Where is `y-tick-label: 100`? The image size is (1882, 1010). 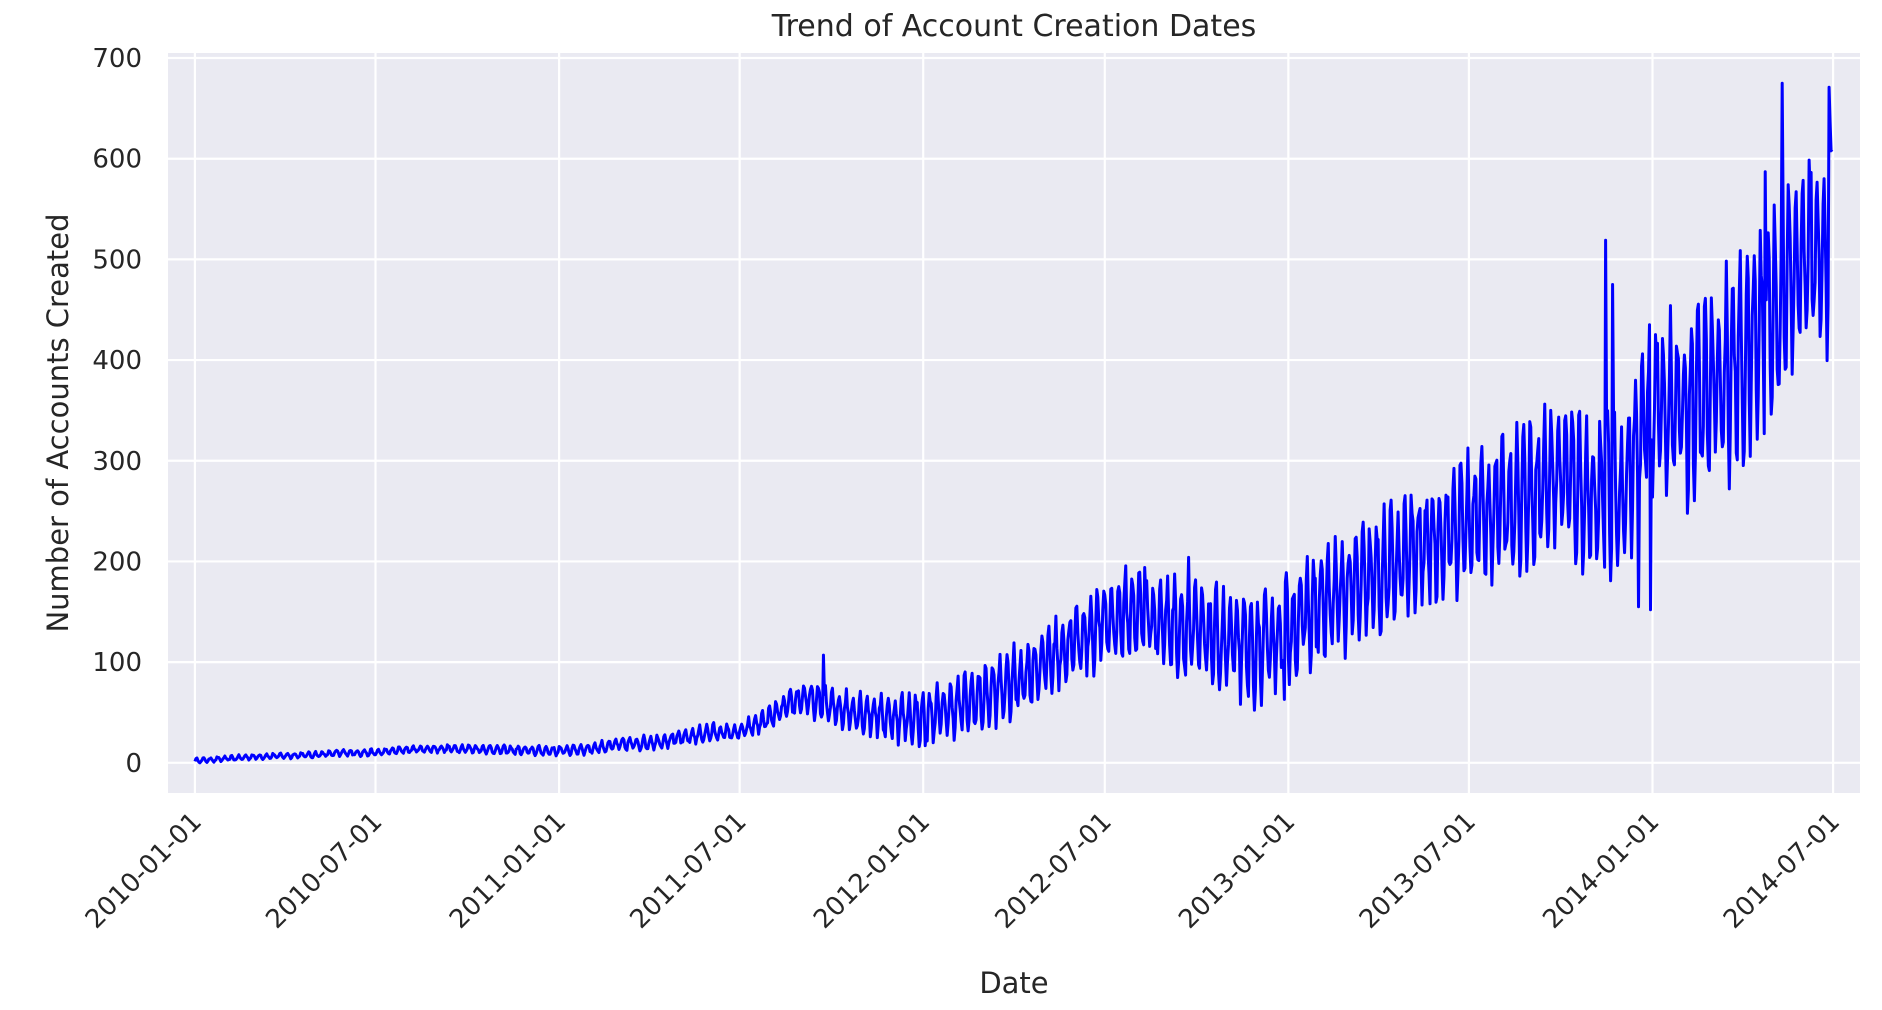
y-tick-label: 100 is located at coordinates (117, 663).